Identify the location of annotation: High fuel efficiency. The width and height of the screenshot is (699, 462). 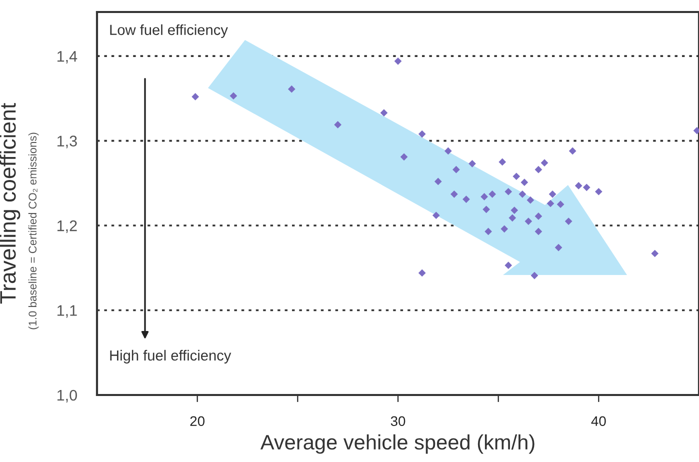
(171, 357).